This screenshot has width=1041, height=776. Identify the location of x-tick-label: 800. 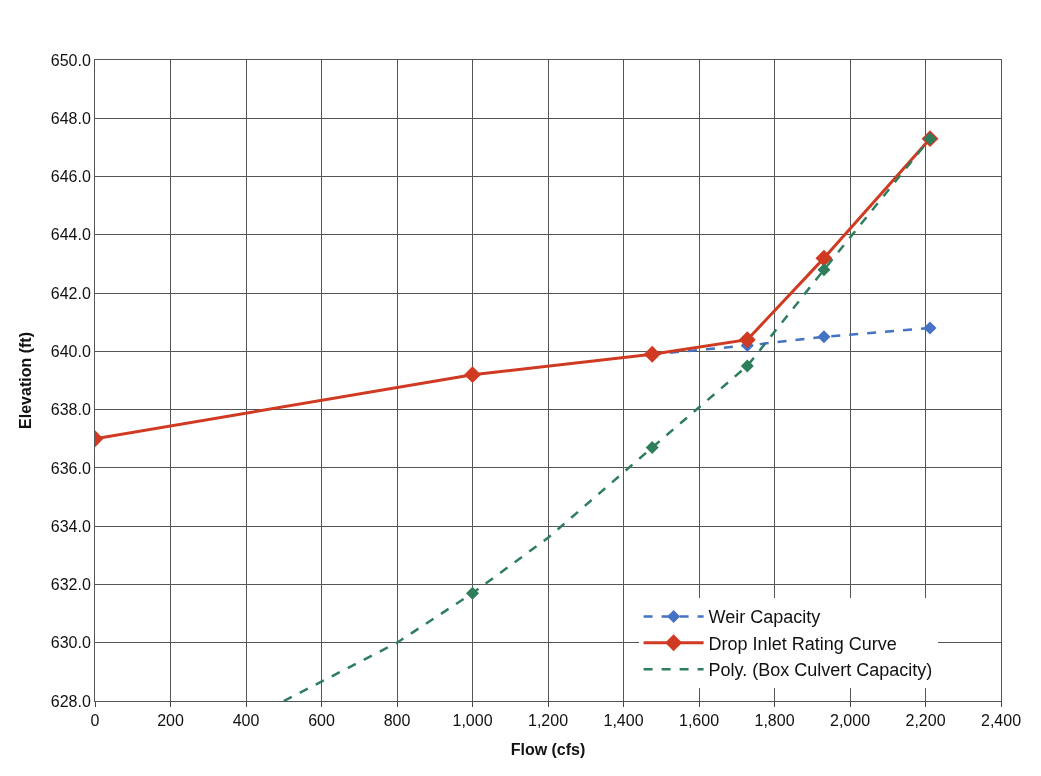
(397, 721).